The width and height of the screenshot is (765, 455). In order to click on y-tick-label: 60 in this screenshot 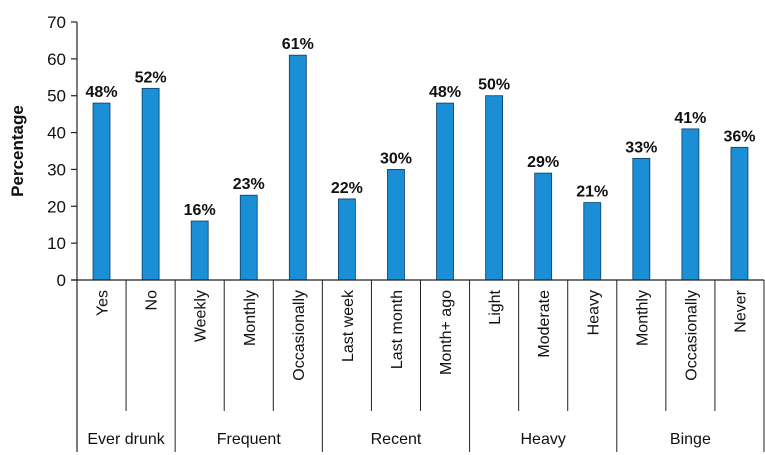, I will do `click(56, 59)`.